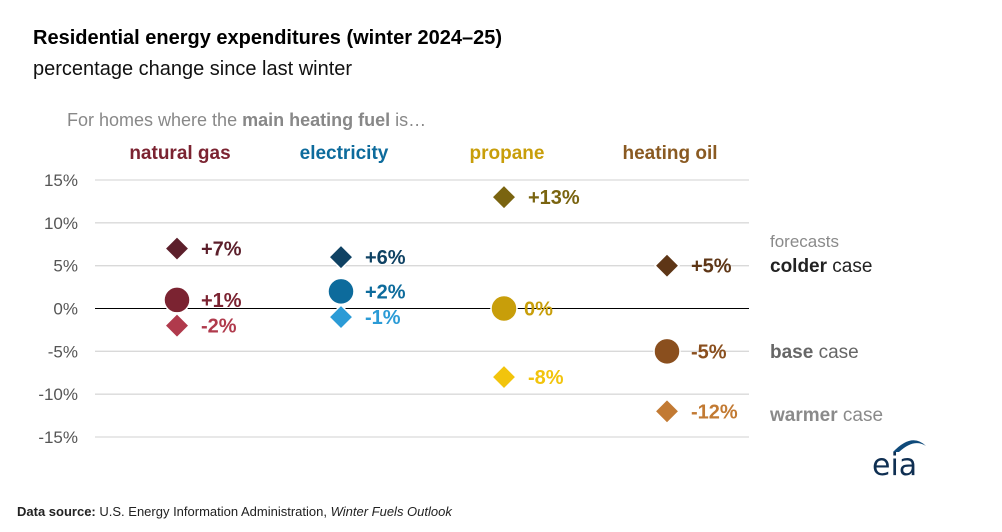 The height and width of the screenshot is (532, 1002). I want to click on data-label: +7%, so click(221, 250).